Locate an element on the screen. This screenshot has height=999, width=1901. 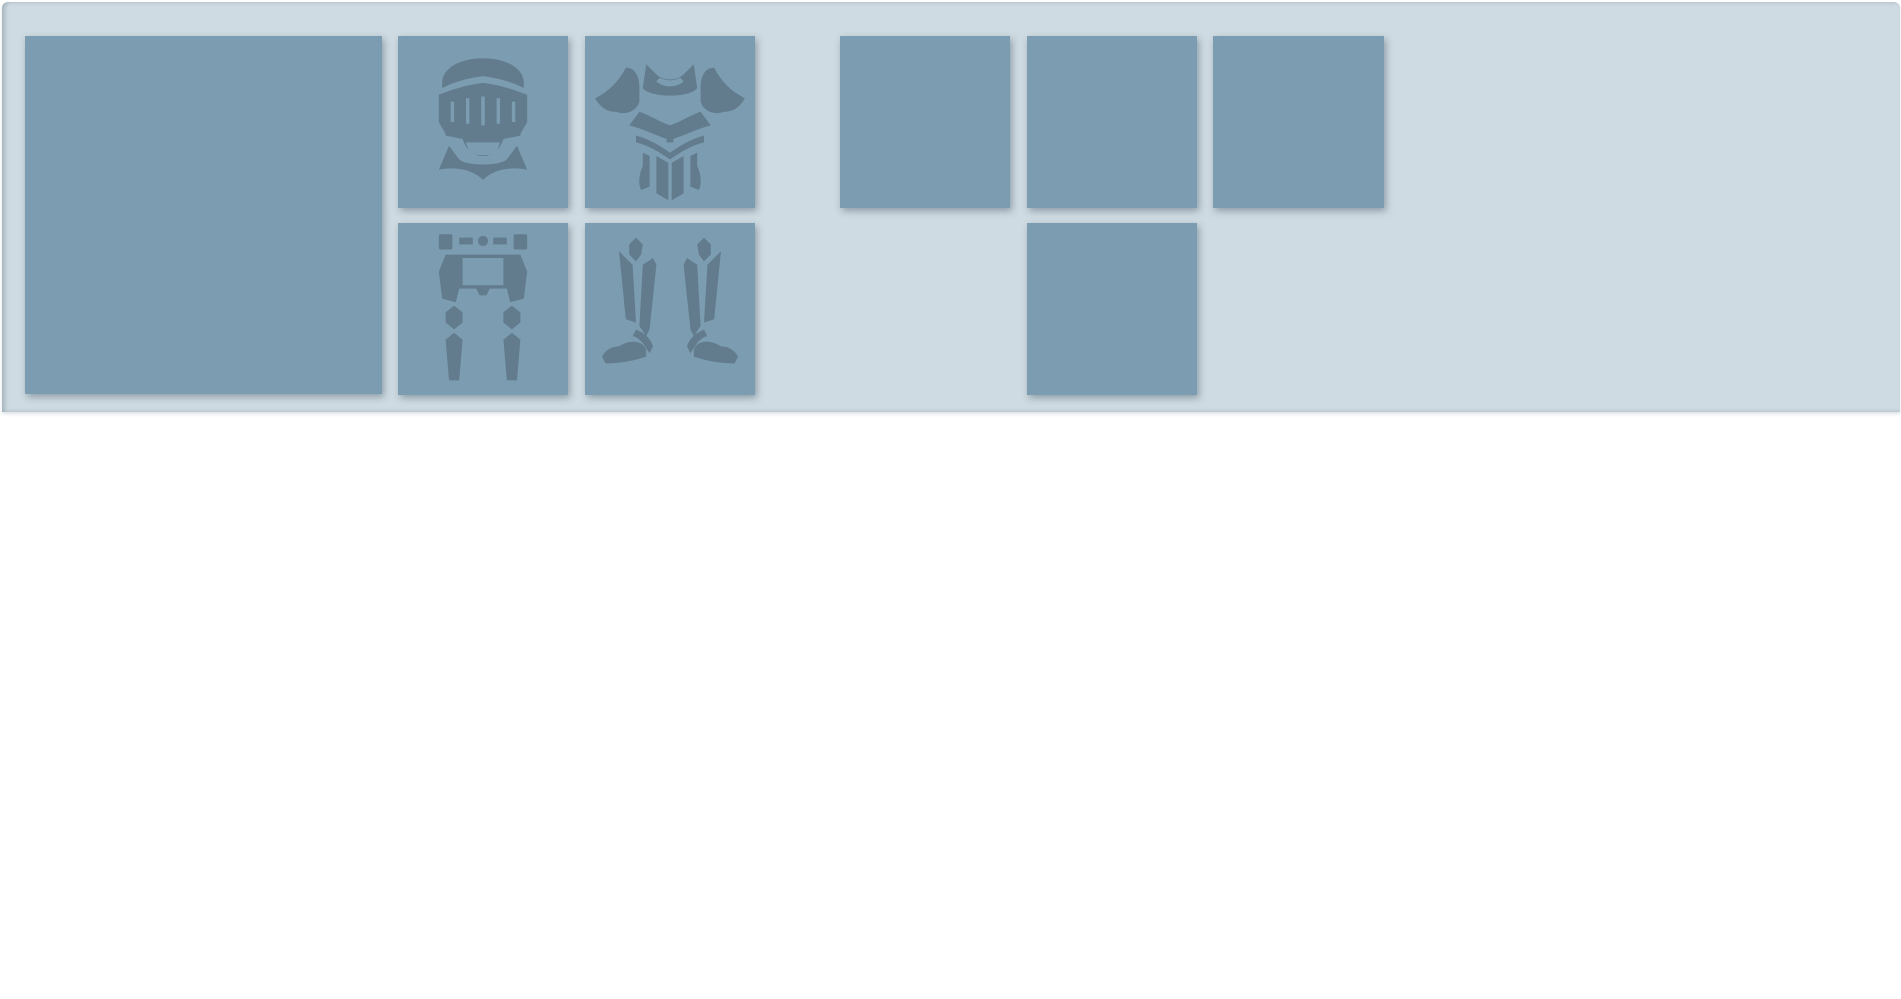
greaves-slot is located at coordinates (670, 309).